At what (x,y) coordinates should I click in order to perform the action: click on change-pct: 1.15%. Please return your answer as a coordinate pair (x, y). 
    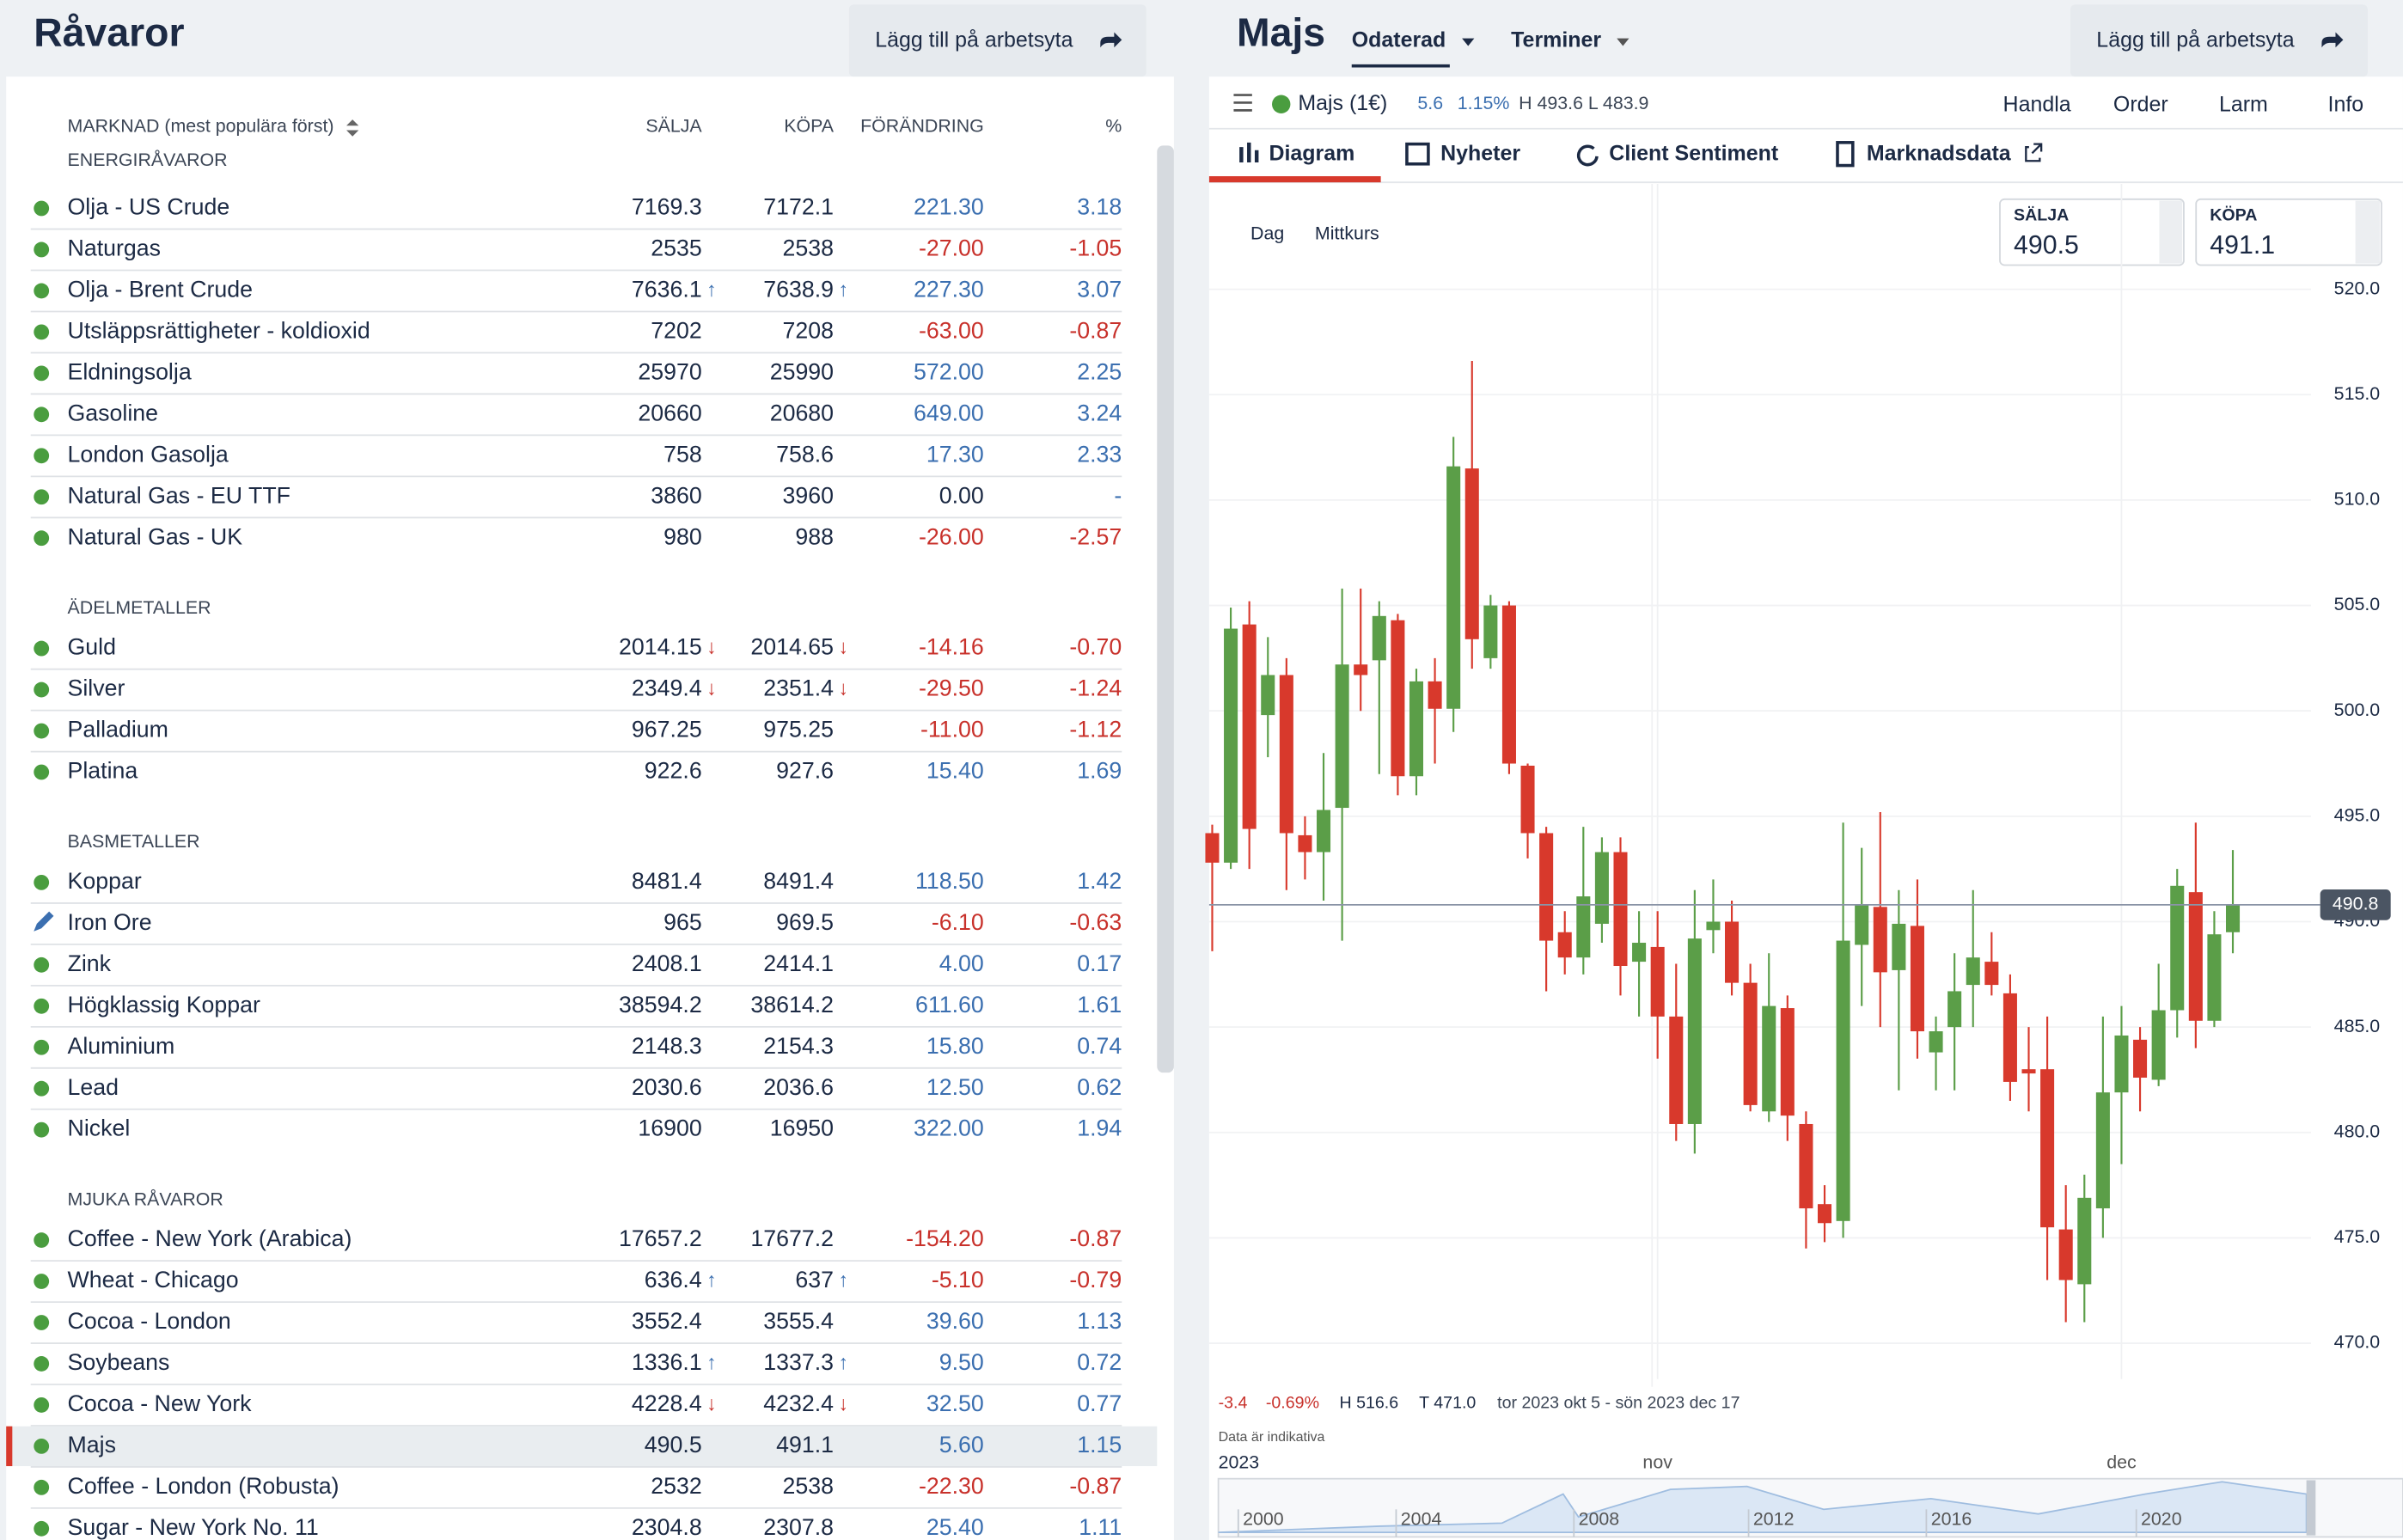
    Looking at the image, I should click on (1484, 103).